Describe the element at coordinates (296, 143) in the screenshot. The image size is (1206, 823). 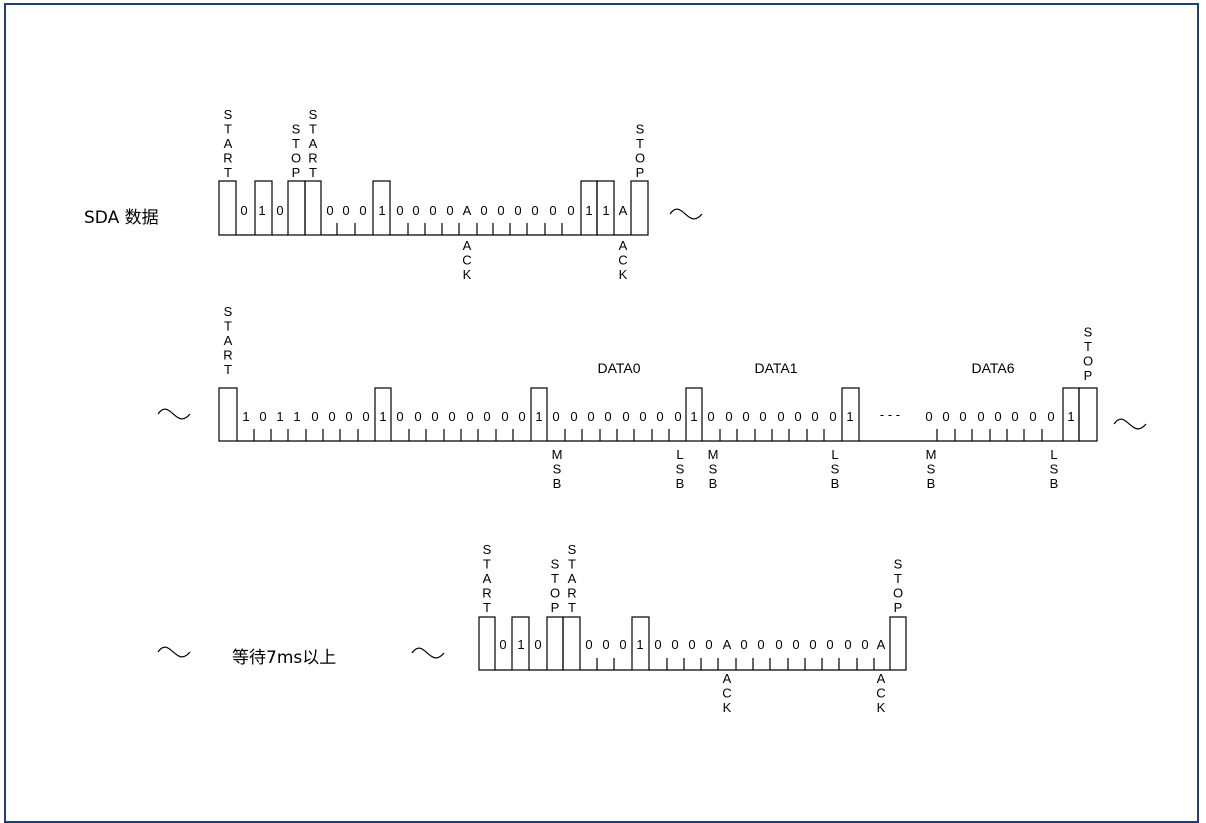
I see `row1-stop-label: T` at that location.